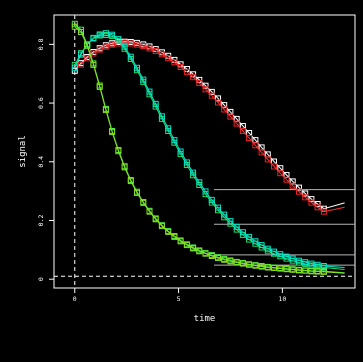  Describe the element at coordinates (205, 319) in the screenshot. I see `x-axis-title: time` at that location.